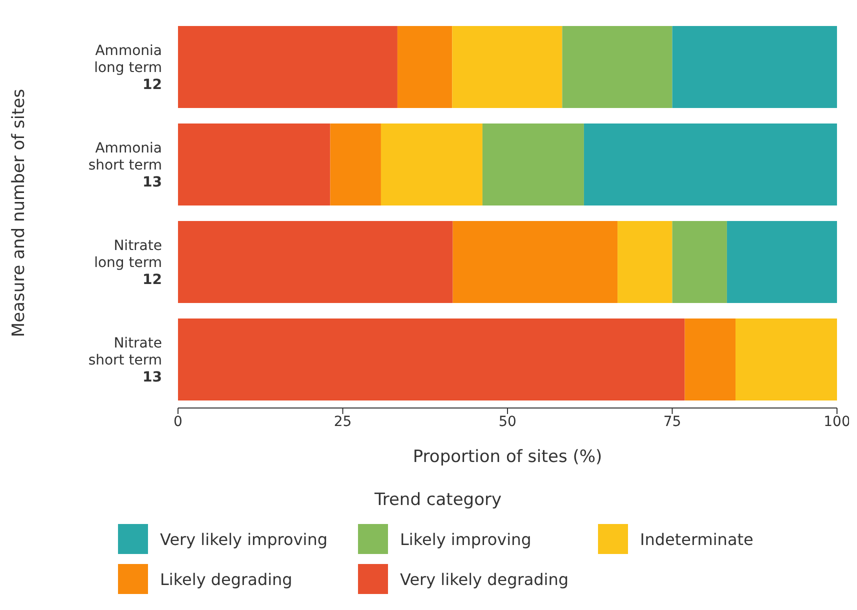 Image resolution: width=857 pixels, height=610 pixels. What do you see at coordinates (507, 457) in the screenshot?
I see `x-axis-title: Proportion of sites (%)` at bounding box center [507, 457].